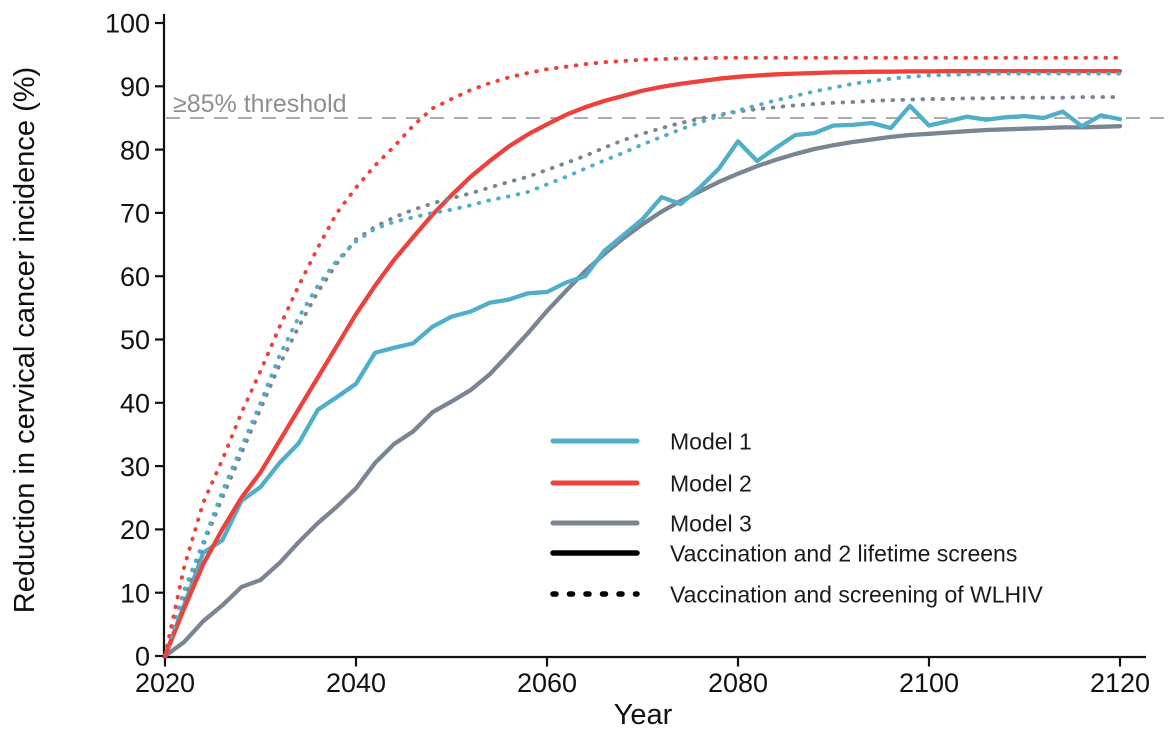 The height and width of the screenshot is (738, 1173). Describe the element at coordinates (929, 683) in the screenshot. I see `x-tick-label: 2100` at that location.